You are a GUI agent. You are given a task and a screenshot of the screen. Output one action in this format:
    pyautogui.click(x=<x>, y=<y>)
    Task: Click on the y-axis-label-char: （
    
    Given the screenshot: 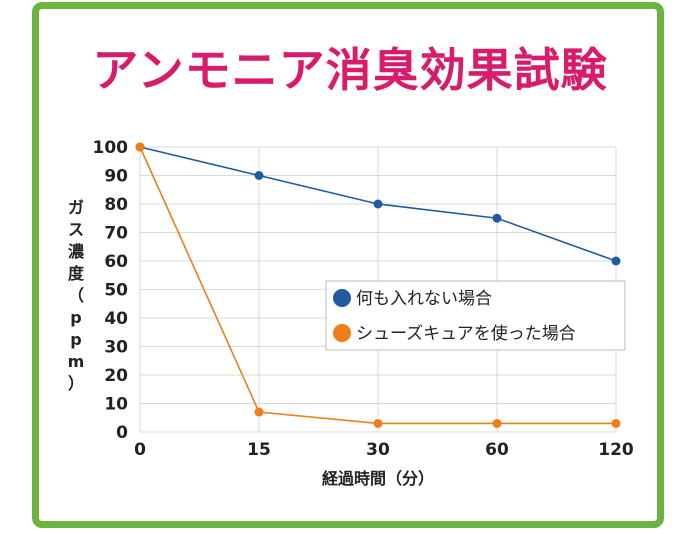 What is the action you would take?
    pyautogui.click(x=76, y=295)
    